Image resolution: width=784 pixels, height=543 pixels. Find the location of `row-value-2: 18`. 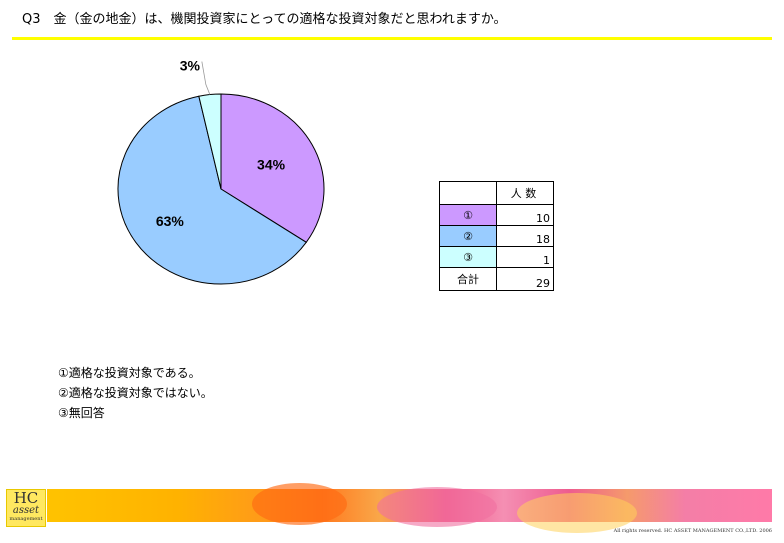

row-value-2: 18 is located at coordinates (525, 236).